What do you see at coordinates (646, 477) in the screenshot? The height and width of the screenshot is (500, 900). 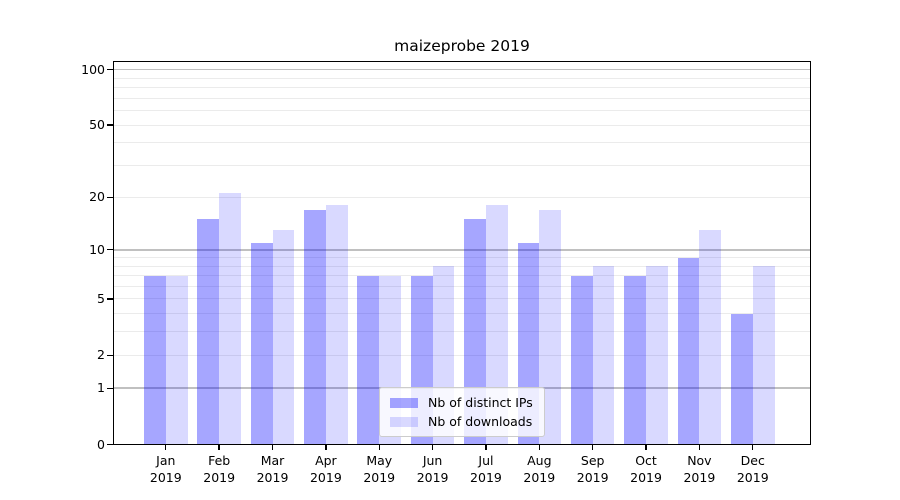 I see `x-tick-year-oct: 2019` at bounding box center [646, 477].